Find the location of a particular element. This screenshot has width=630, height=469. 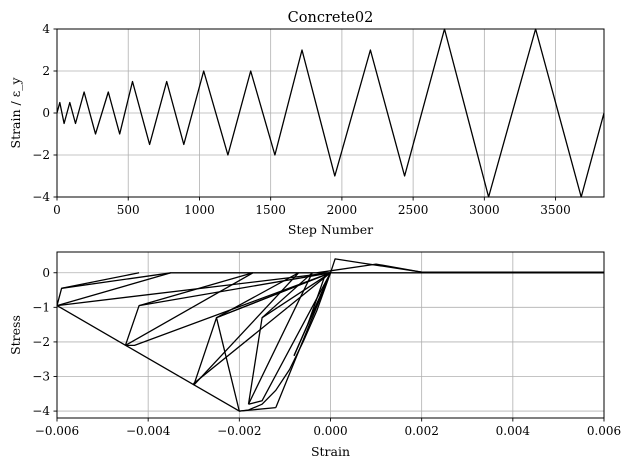

x-tick-label: 3000 is located at coordinates (484, 210).